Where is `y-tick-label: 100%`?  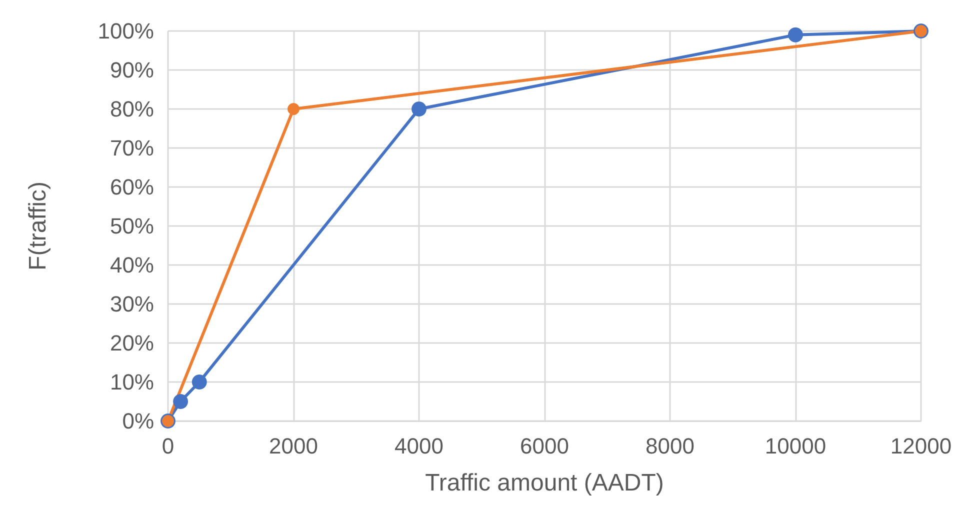 y-tick-label: 100% is located at coordinates (126, 31).